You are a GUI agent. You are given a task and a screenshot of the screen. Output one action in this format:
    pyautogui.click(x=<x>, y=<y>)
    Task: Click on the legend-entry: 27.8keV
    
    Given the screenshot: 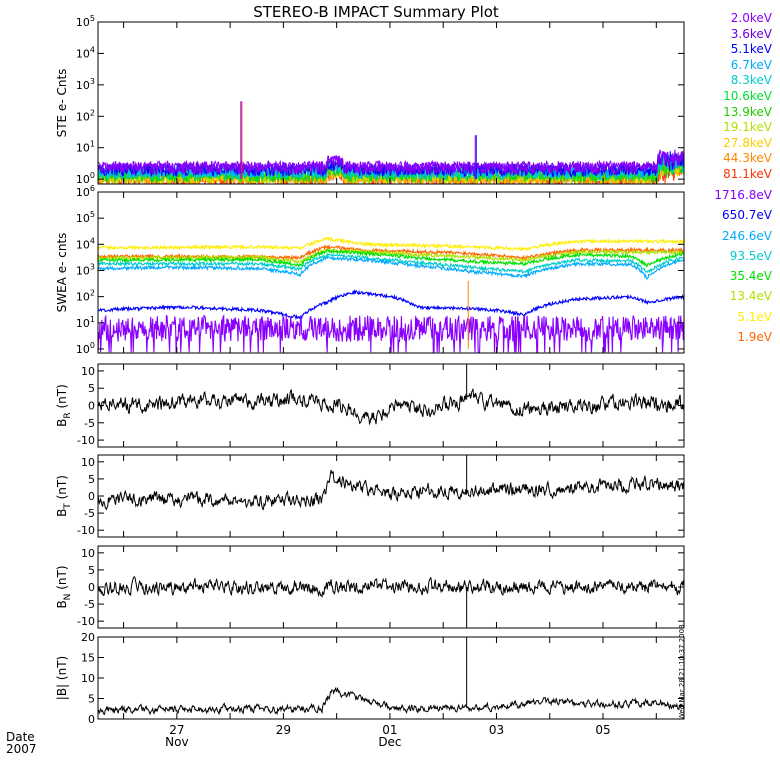 What is the action you would take?
    pyautogui.click(x=747, y=142)
    